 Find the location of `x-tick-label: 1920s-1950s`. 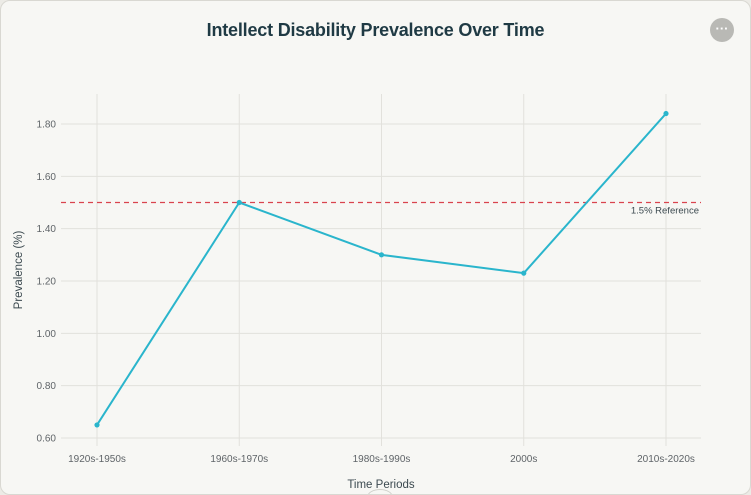

x-tick-label: 1920s-1950s is located at coordinates (97, 459).